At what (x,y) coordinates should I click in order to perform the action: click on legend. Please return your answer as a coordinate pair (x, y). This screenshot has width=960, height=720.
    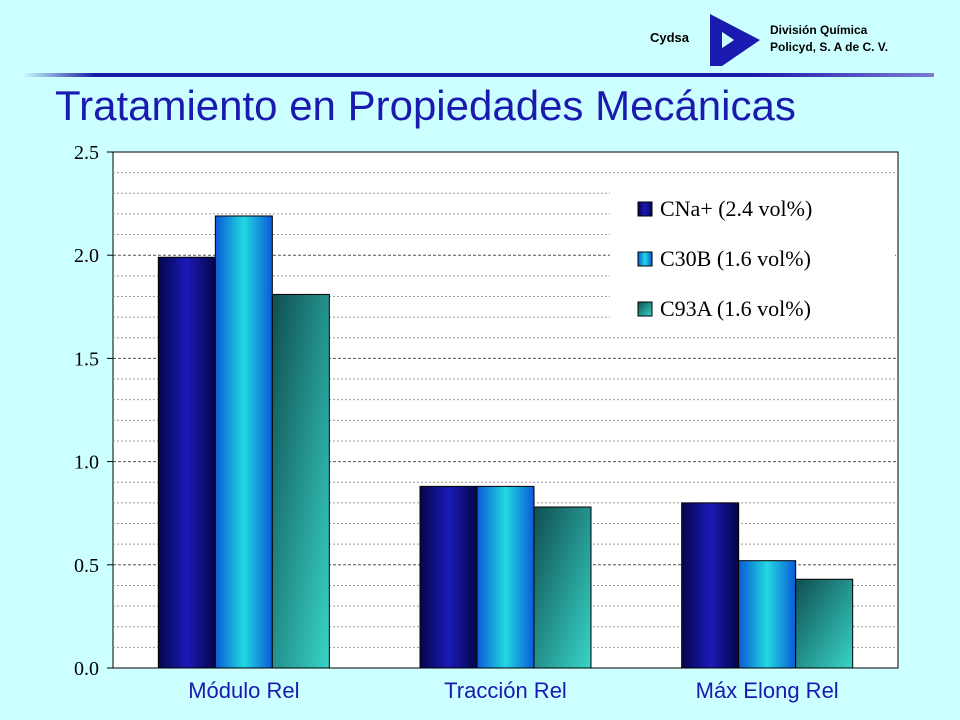
    Looking at the image, I should click on (752, 260).